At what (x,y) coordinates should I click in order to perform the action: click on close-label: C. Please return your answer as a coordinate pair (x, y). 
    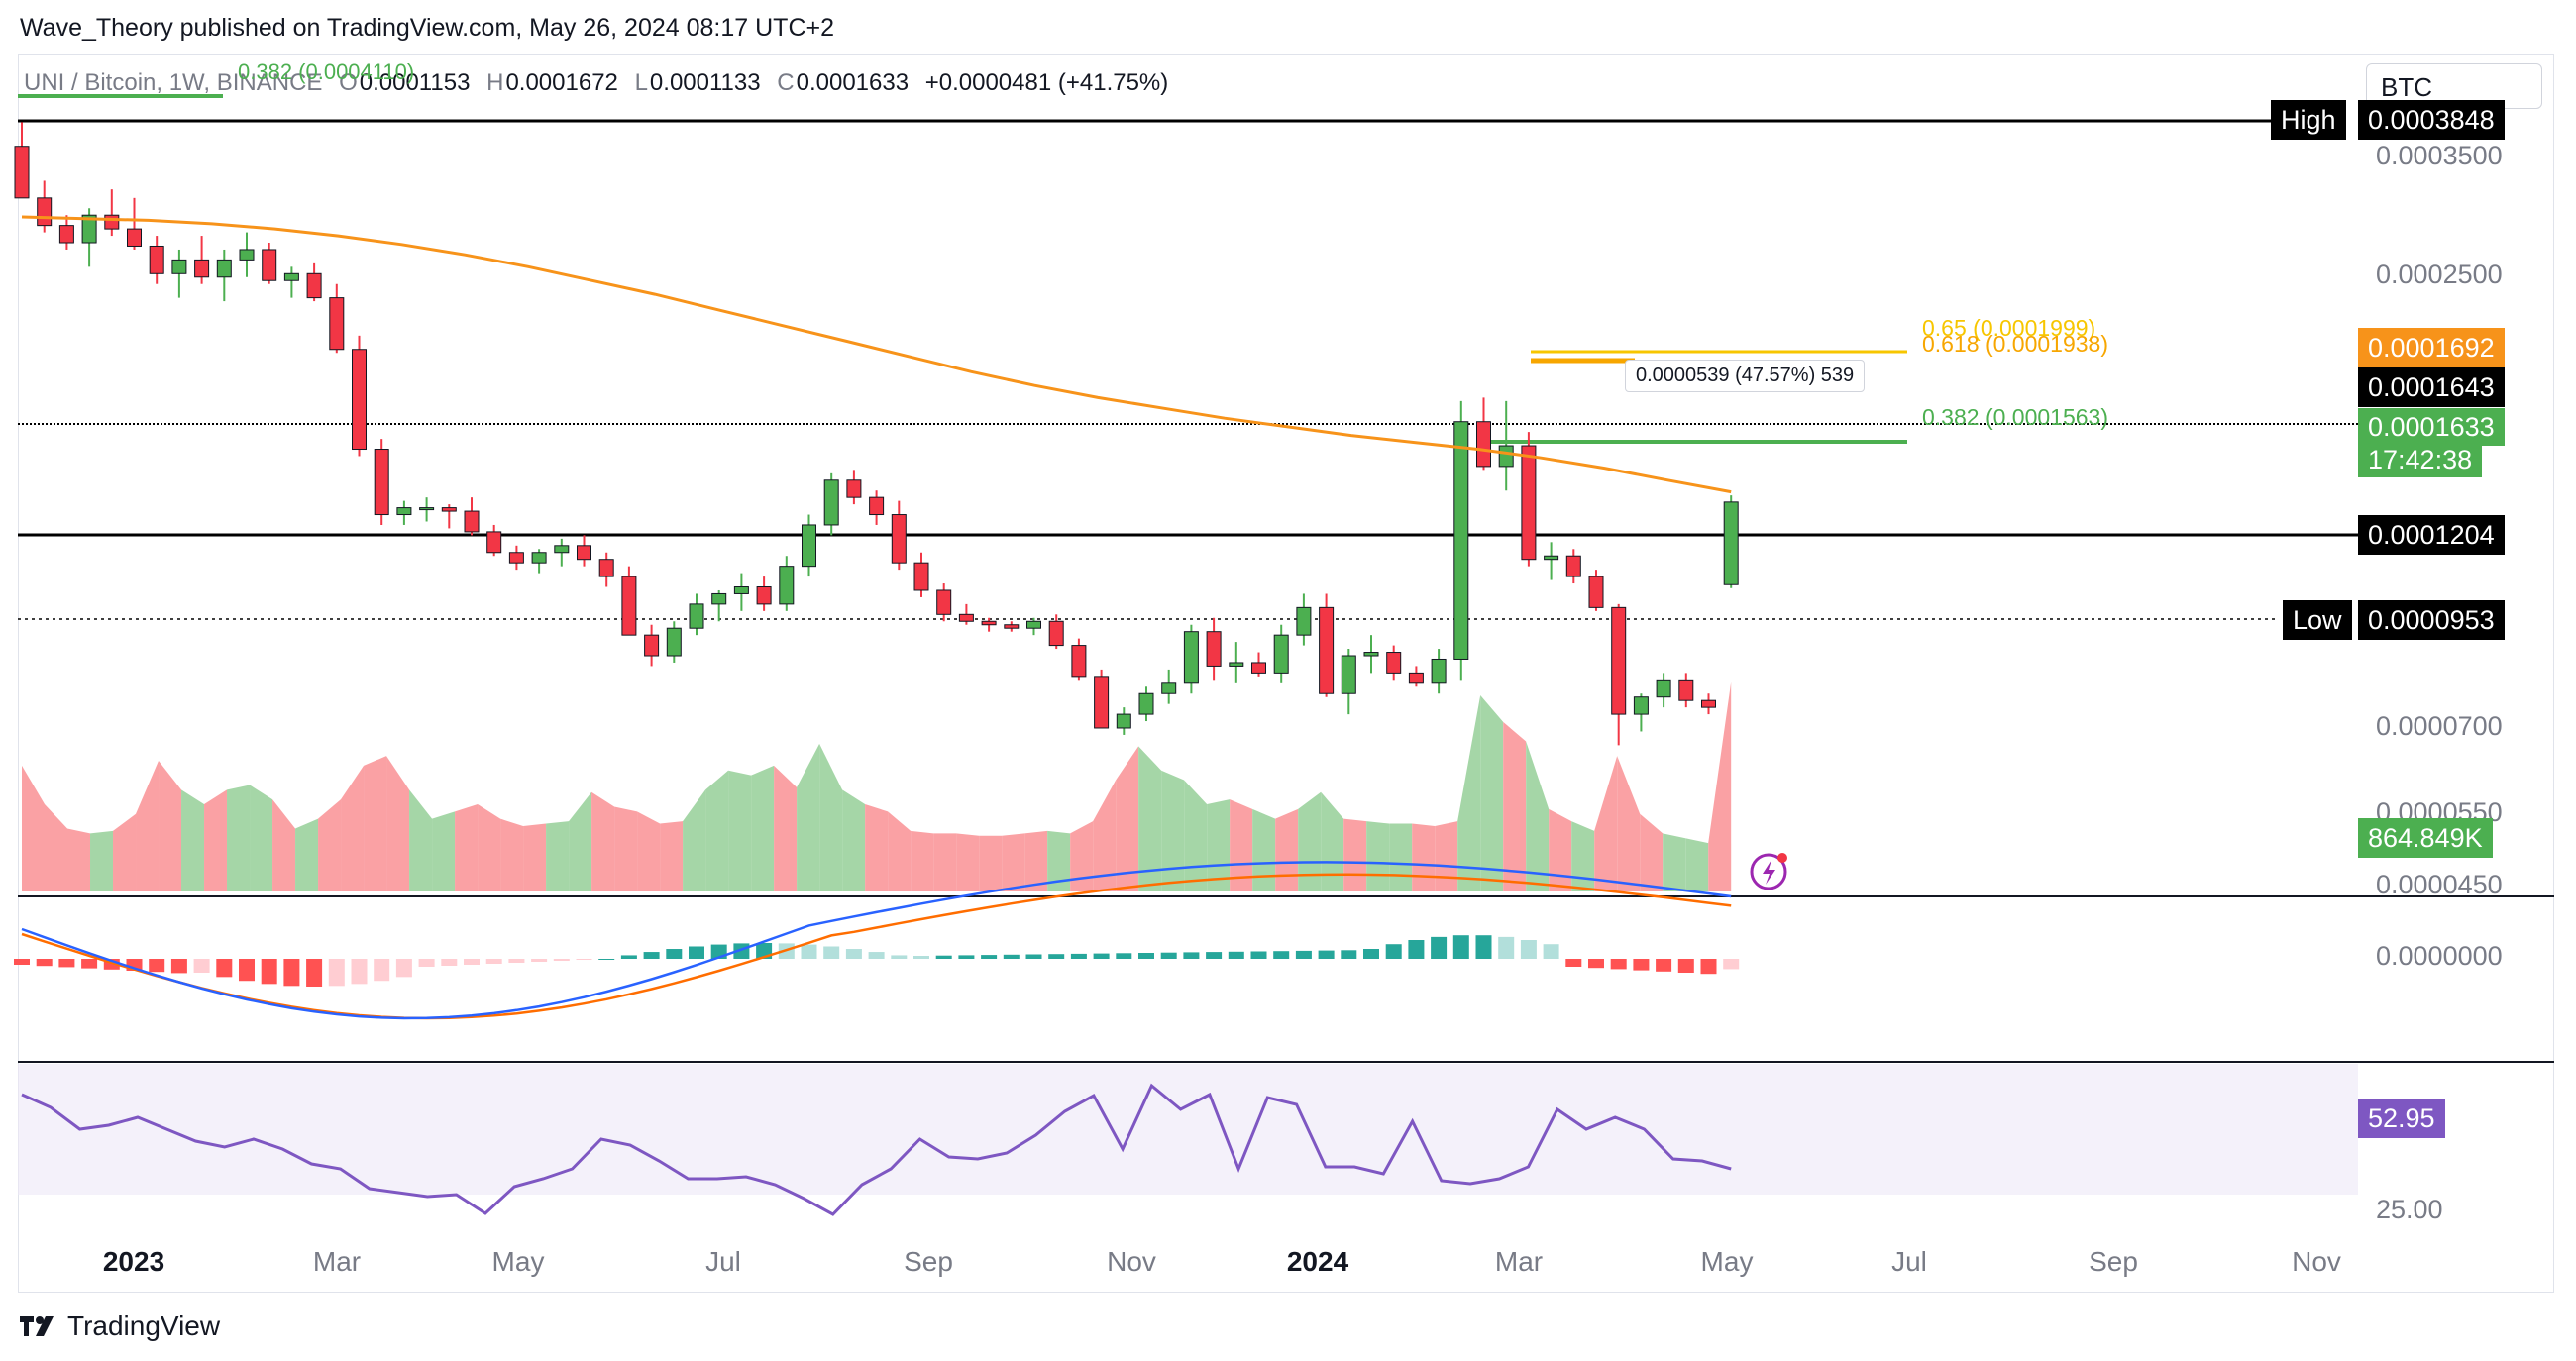
    Looking at the image, I should click on (786, 82).